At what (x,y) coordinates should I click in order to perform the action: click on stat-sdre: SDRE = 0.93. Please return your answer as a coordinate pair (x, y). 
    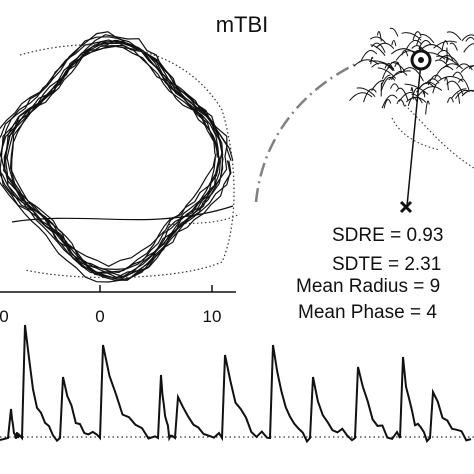
    Looking at the image, I should click on (387, 235).